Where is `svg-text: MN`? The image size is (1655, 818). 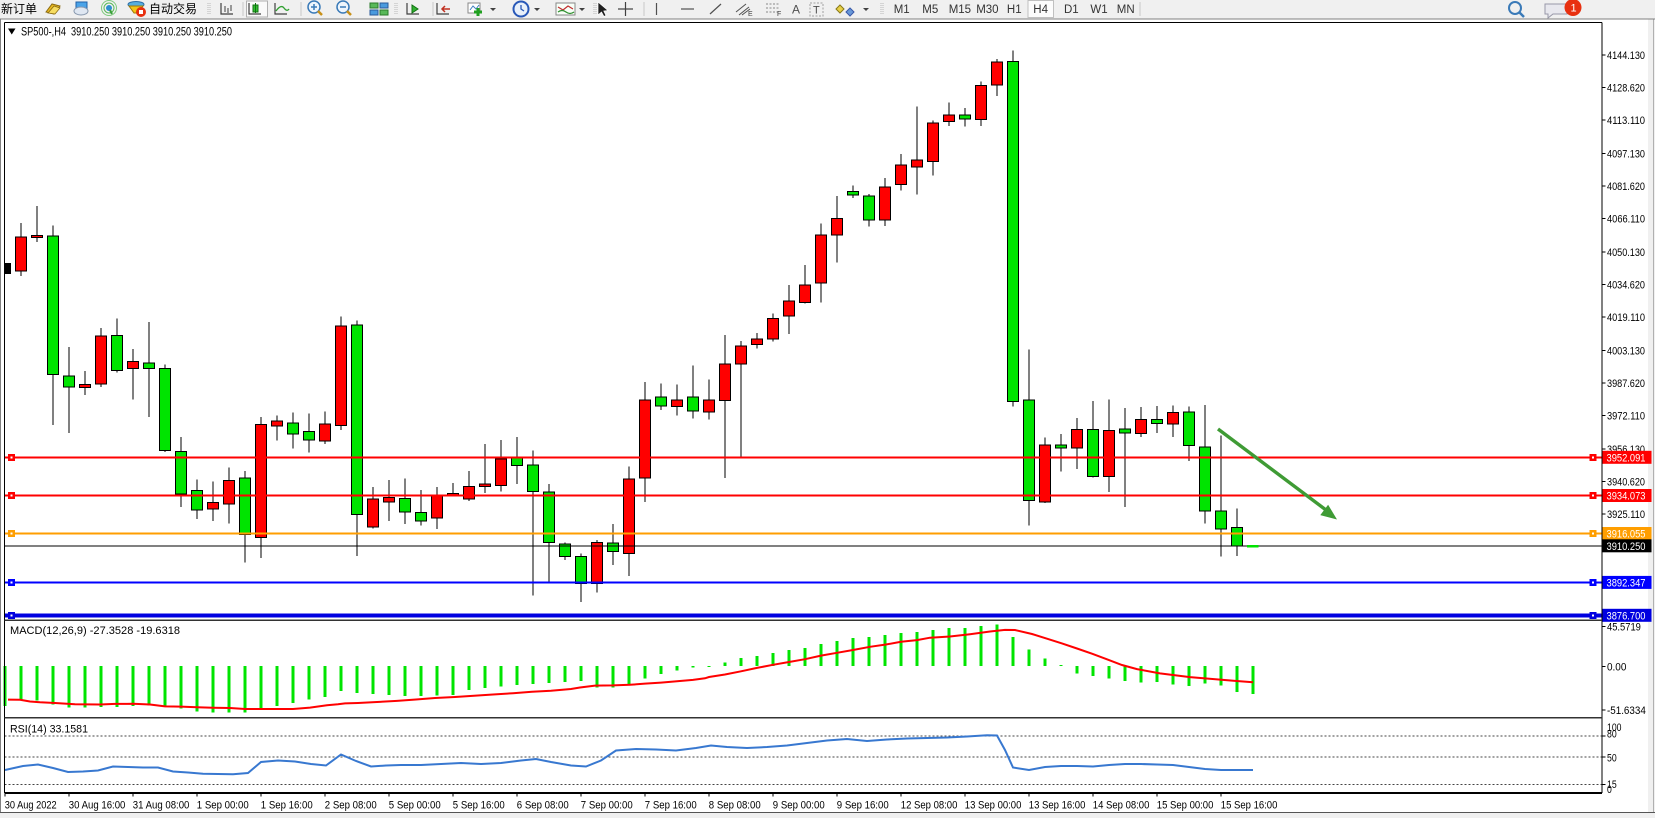
svg-text: MN is located at coordinates (1126, 10).